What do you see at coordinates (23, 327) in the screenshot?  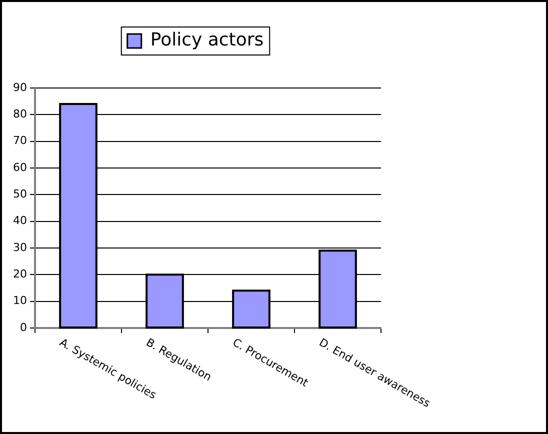 I see `y-tick-label: 0` at bounding box center [23, 327].